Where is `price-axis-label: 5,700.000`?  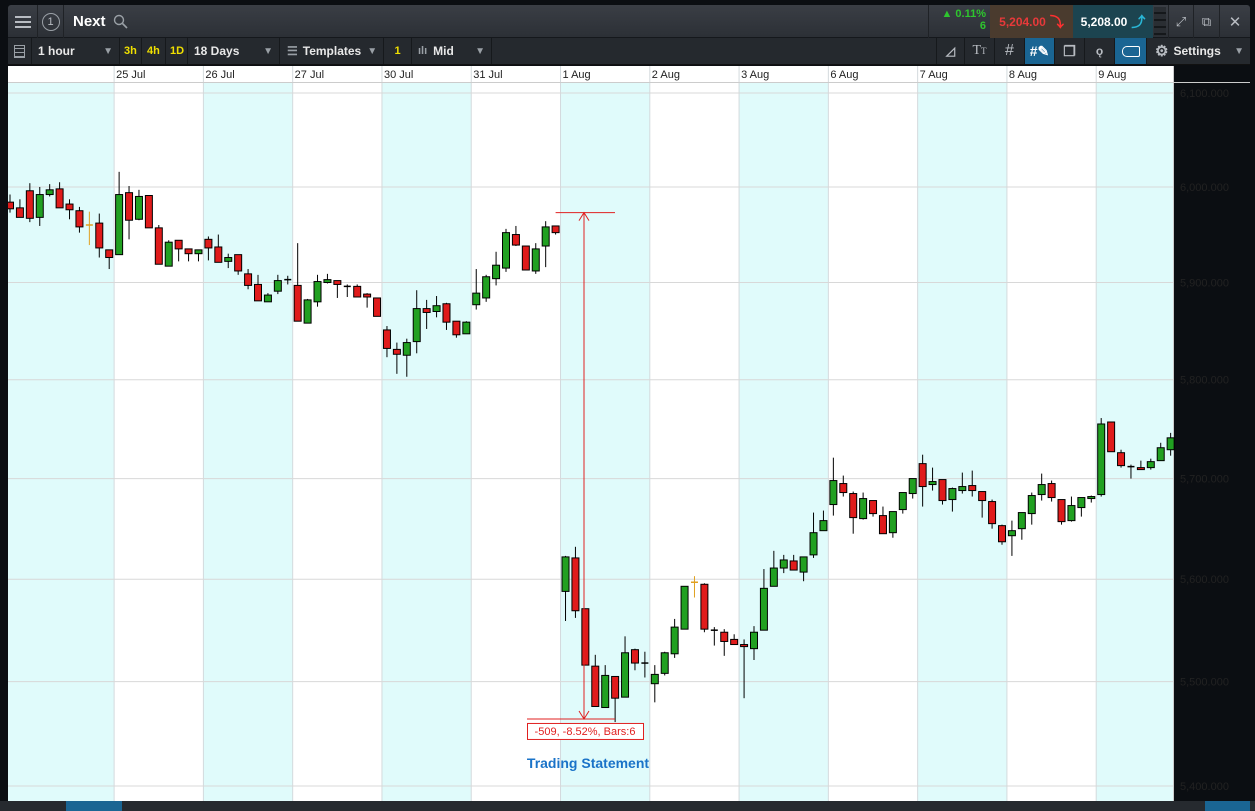
price-axis-label: 5,700.000 is located at coordinates (1204, 480).